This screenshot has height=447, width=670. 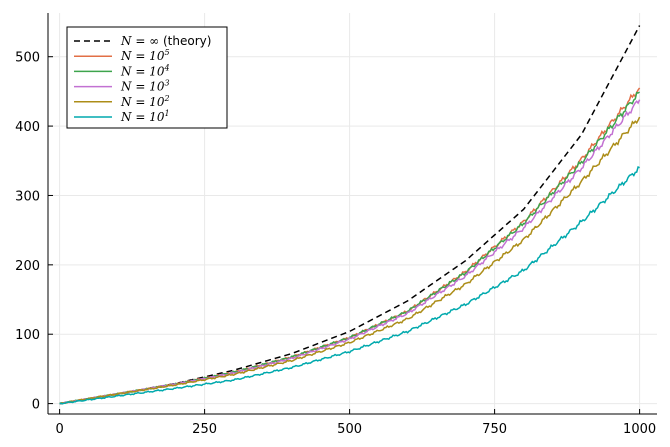 What do you see at coordinates (27, 196) in the screenshot?
I see `y-tick-label: 300` at bounding box center [27, 196].